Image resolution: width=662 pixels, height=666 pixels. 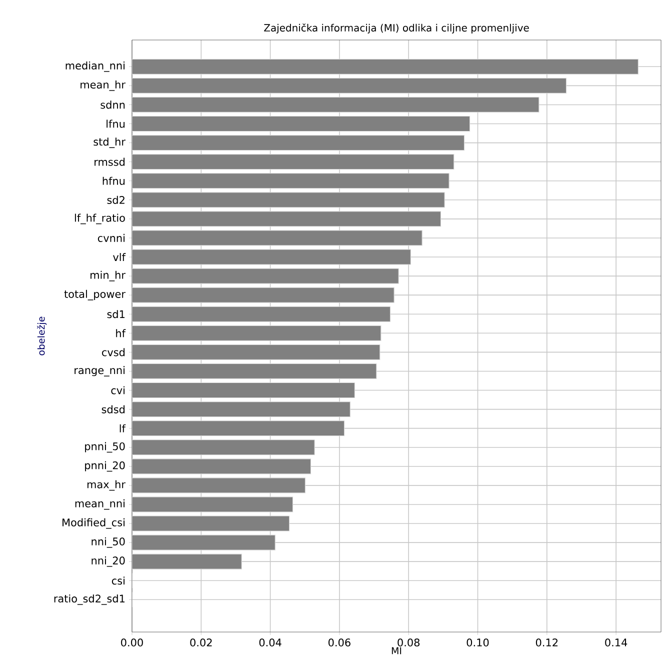 I want to click on chart-title: Zajednička informacija (MI) odlika i ciljne promenljive, so click(x=396, y=28).